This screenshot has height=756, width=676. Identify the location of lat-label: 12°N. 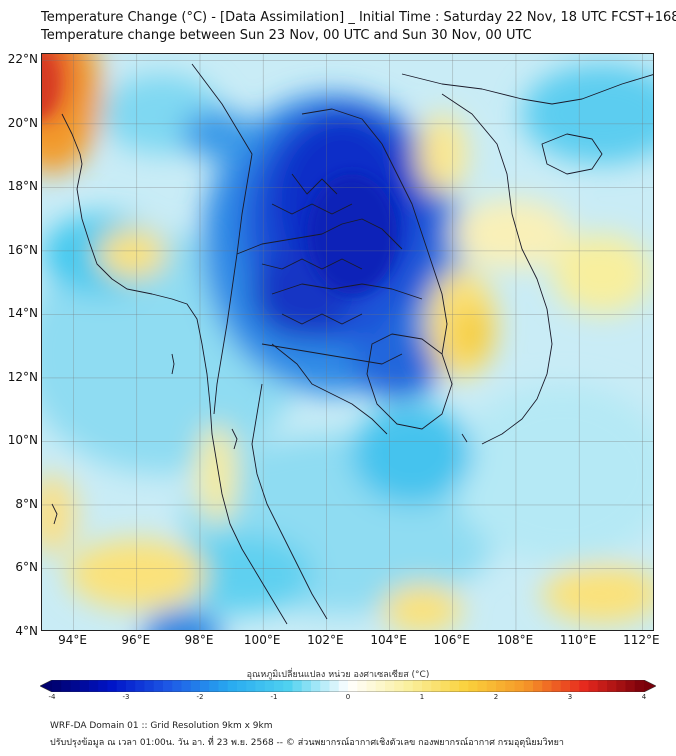
(22, 376).